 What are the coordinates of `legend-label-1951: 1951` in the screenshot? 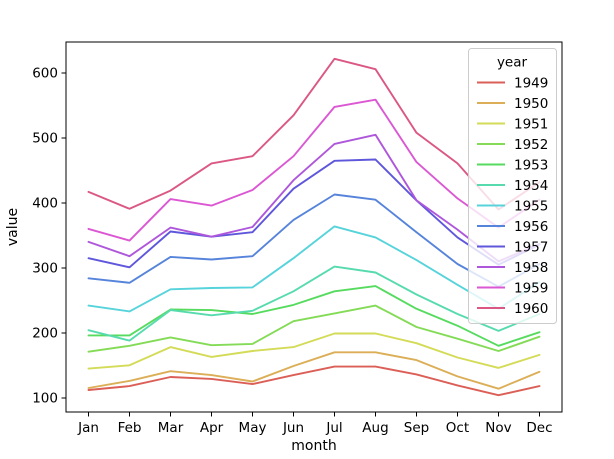 It's located at (531, 124).